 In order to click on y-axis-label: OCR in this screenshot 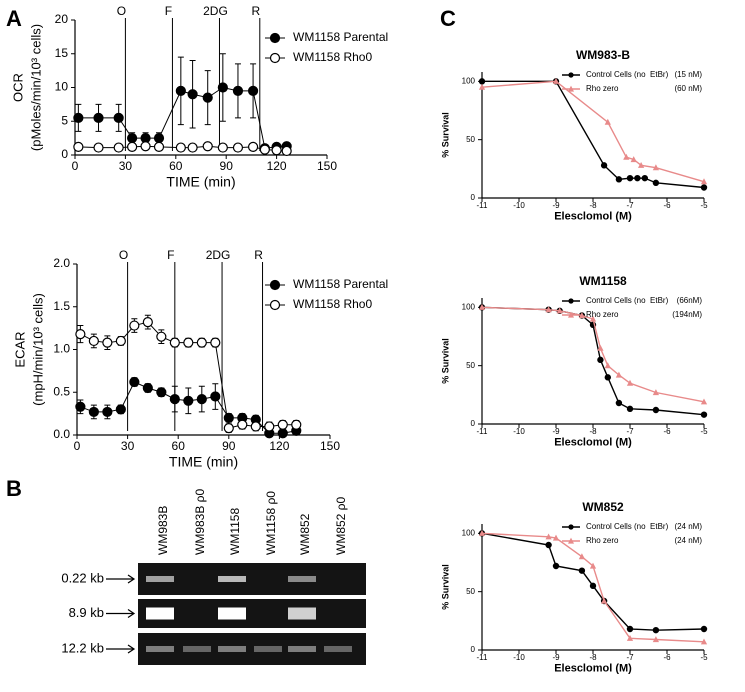, I will do `click(17, 87)`.